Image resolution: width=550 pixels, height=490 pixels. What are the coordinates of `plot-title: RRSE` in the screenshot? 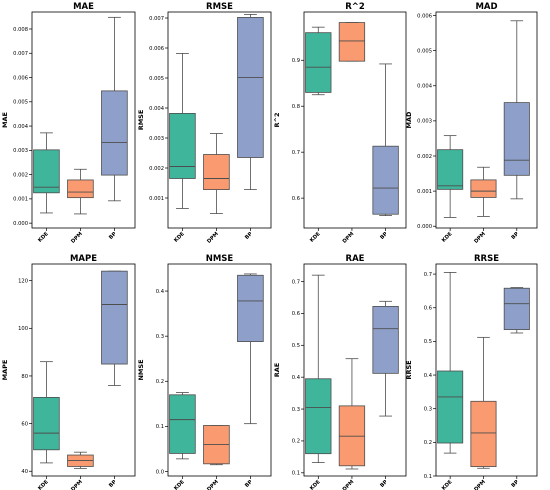 It's located at (486, 259).